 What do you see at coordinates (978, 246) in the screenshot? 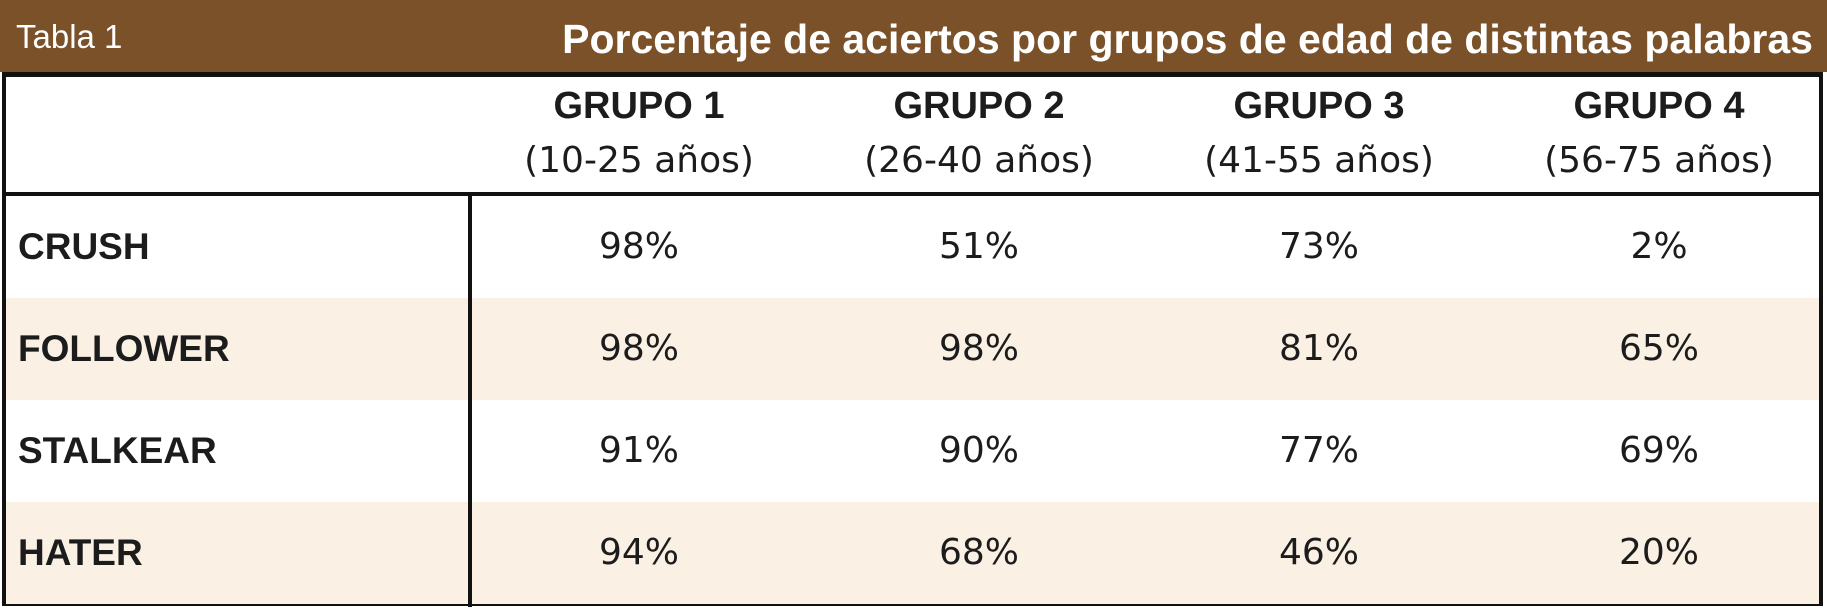
I see `table-cell: 51%` at bounding box center [978, 246].